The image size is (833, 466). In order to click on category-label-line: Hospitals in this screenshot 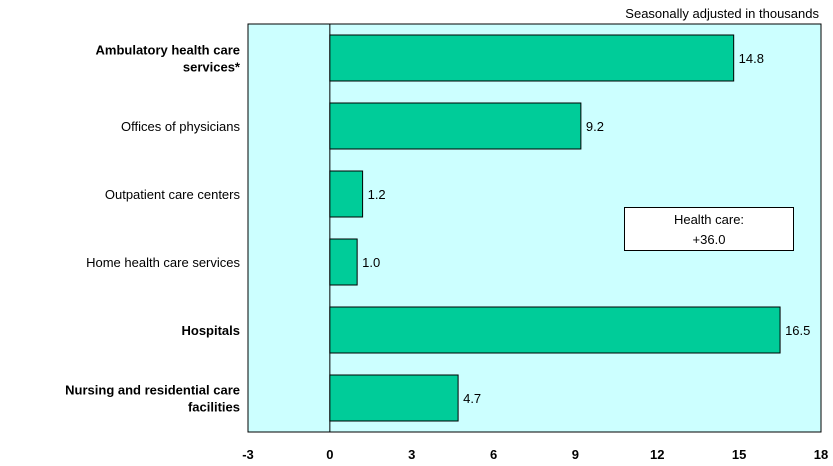, I will do `click(210, 330)`.